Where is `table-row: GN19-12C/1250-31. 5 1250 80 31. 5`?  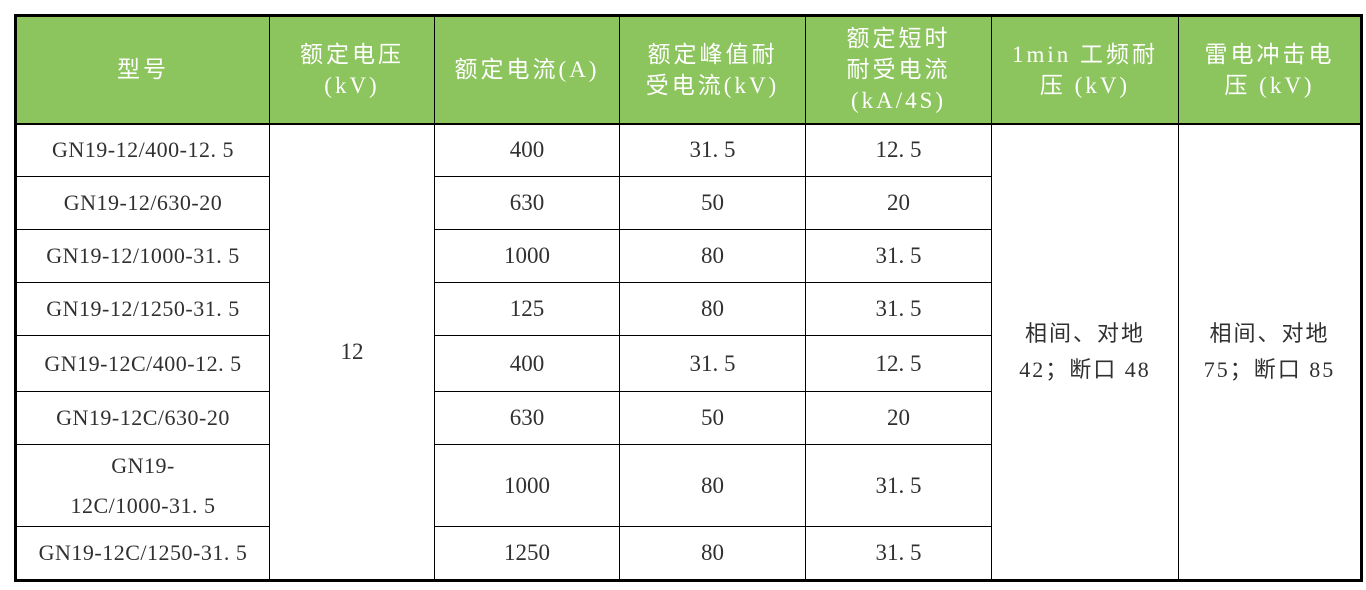 table-row: GN19-12C/1250-31. 5 1250 80 31. 5 is located at coordinates (688, 553).